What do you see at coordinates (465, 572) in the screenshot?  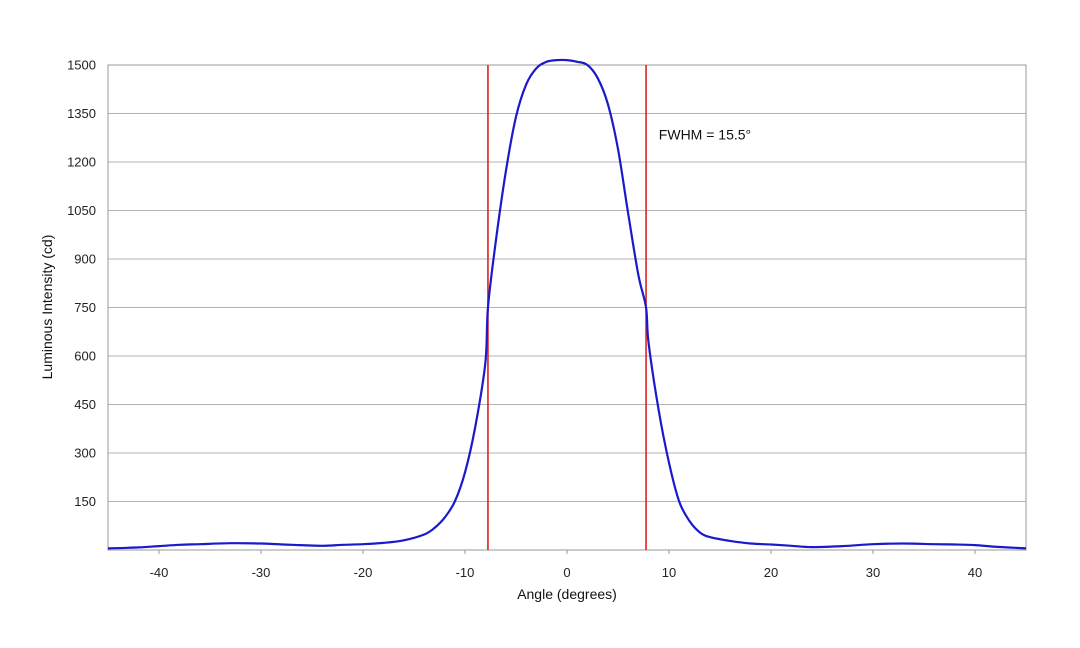 I see `x-tick-label: -10` at bounding box center [465, 572].